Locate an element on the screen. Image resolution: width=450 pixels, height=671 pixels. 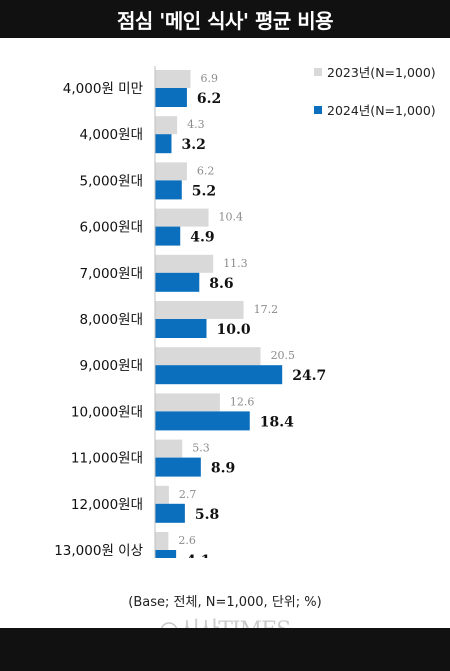
category-label: 4,000원 미만 is located at coordinates (103, 89).